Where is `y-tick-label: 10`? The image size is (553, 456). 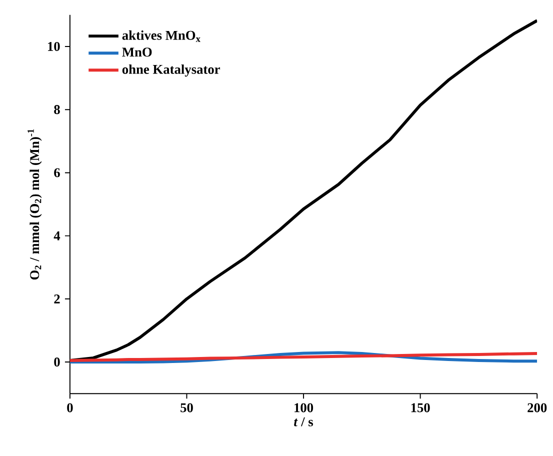
y-tick-label: 10 is located at coordinates (54, 46).